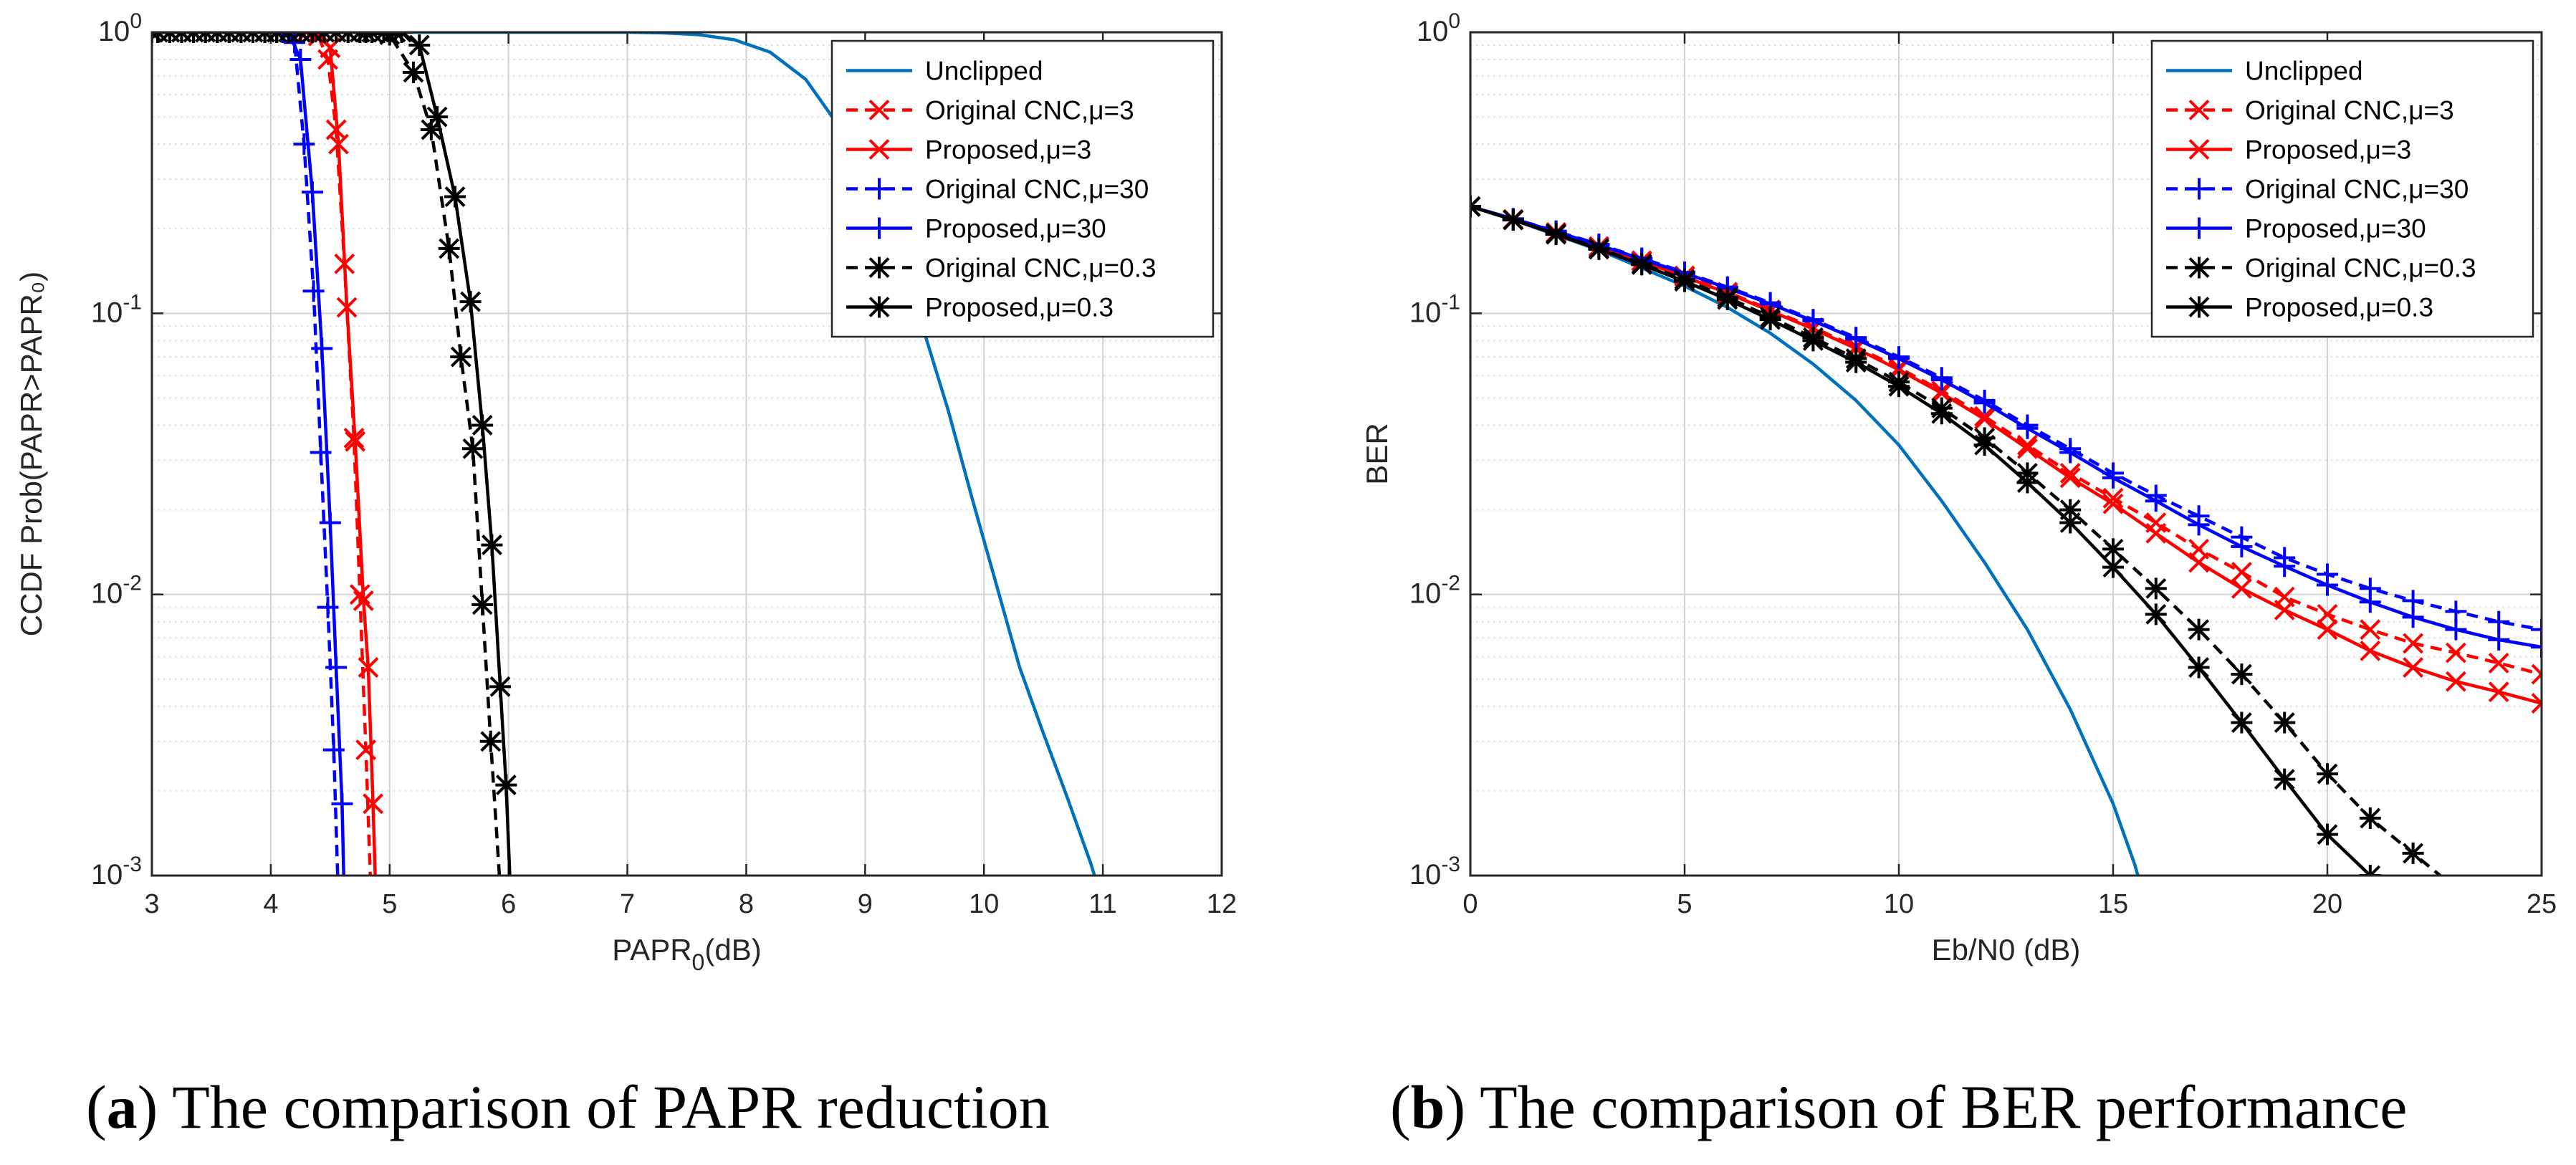  I want to click on legend-label: Proposed,μ=30, so click(1015, 229).